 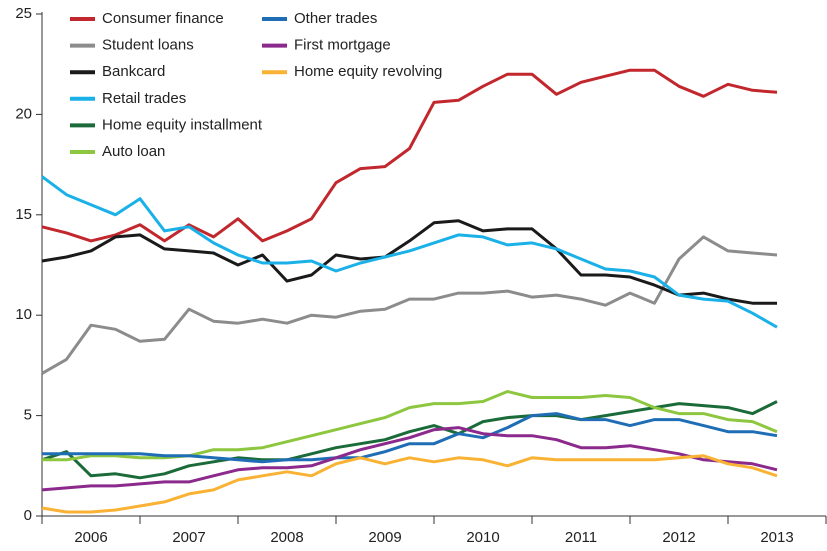 What do you see at coordinates (581, 537) in the screenshot?
I see `x-tick-label: 2011` at bounding box center [581, 537].